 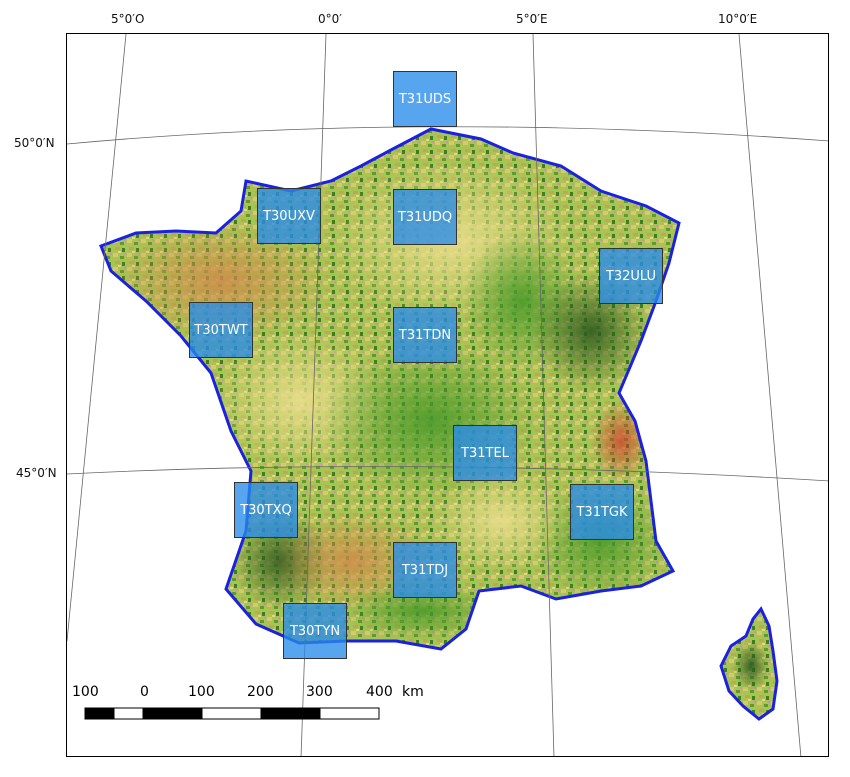 I want to click on scale-label-100-left: 100, so click(x=85, y=692).